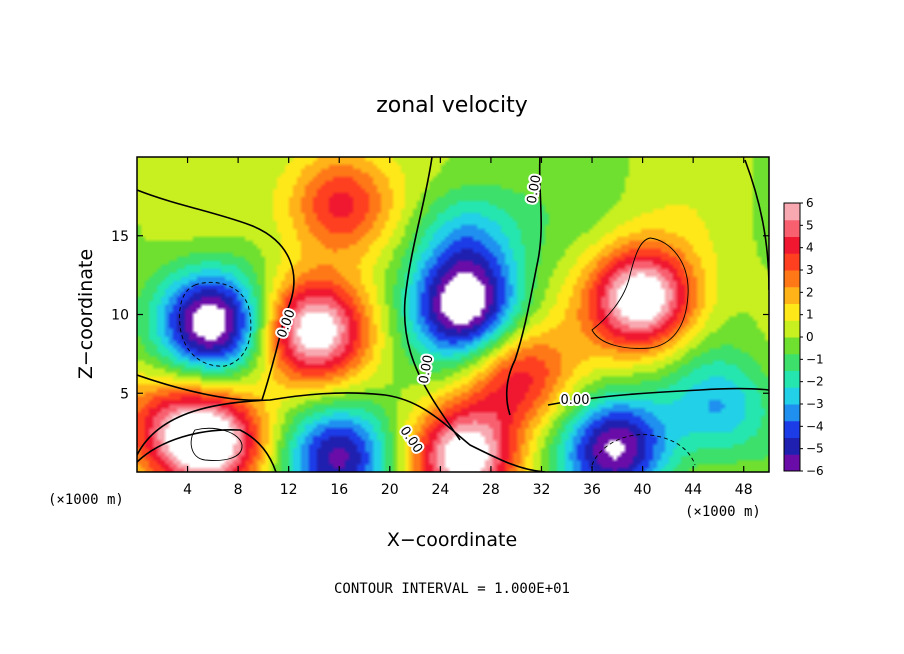 Image resolution: width=904 pixels, height=654 pixels. I want to click on x-unit-label-left: (×1000 m), so click(86, 500).